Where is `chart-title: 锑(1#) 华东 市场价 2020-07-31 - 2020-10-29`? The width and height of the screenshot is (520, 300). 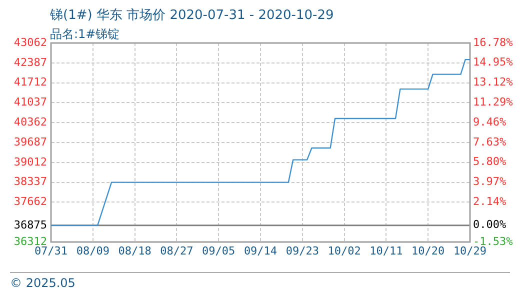
chart-title: 锑(1#) 华东 市场价 2020-07-31 - 2020-10-29 is located at coordinates (192, 15).